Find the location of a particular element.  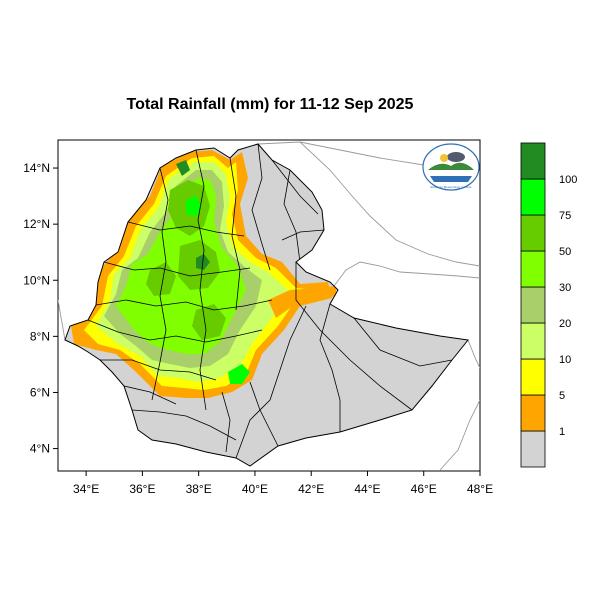

legend-label: 10 is located at coordinates (565, 360).